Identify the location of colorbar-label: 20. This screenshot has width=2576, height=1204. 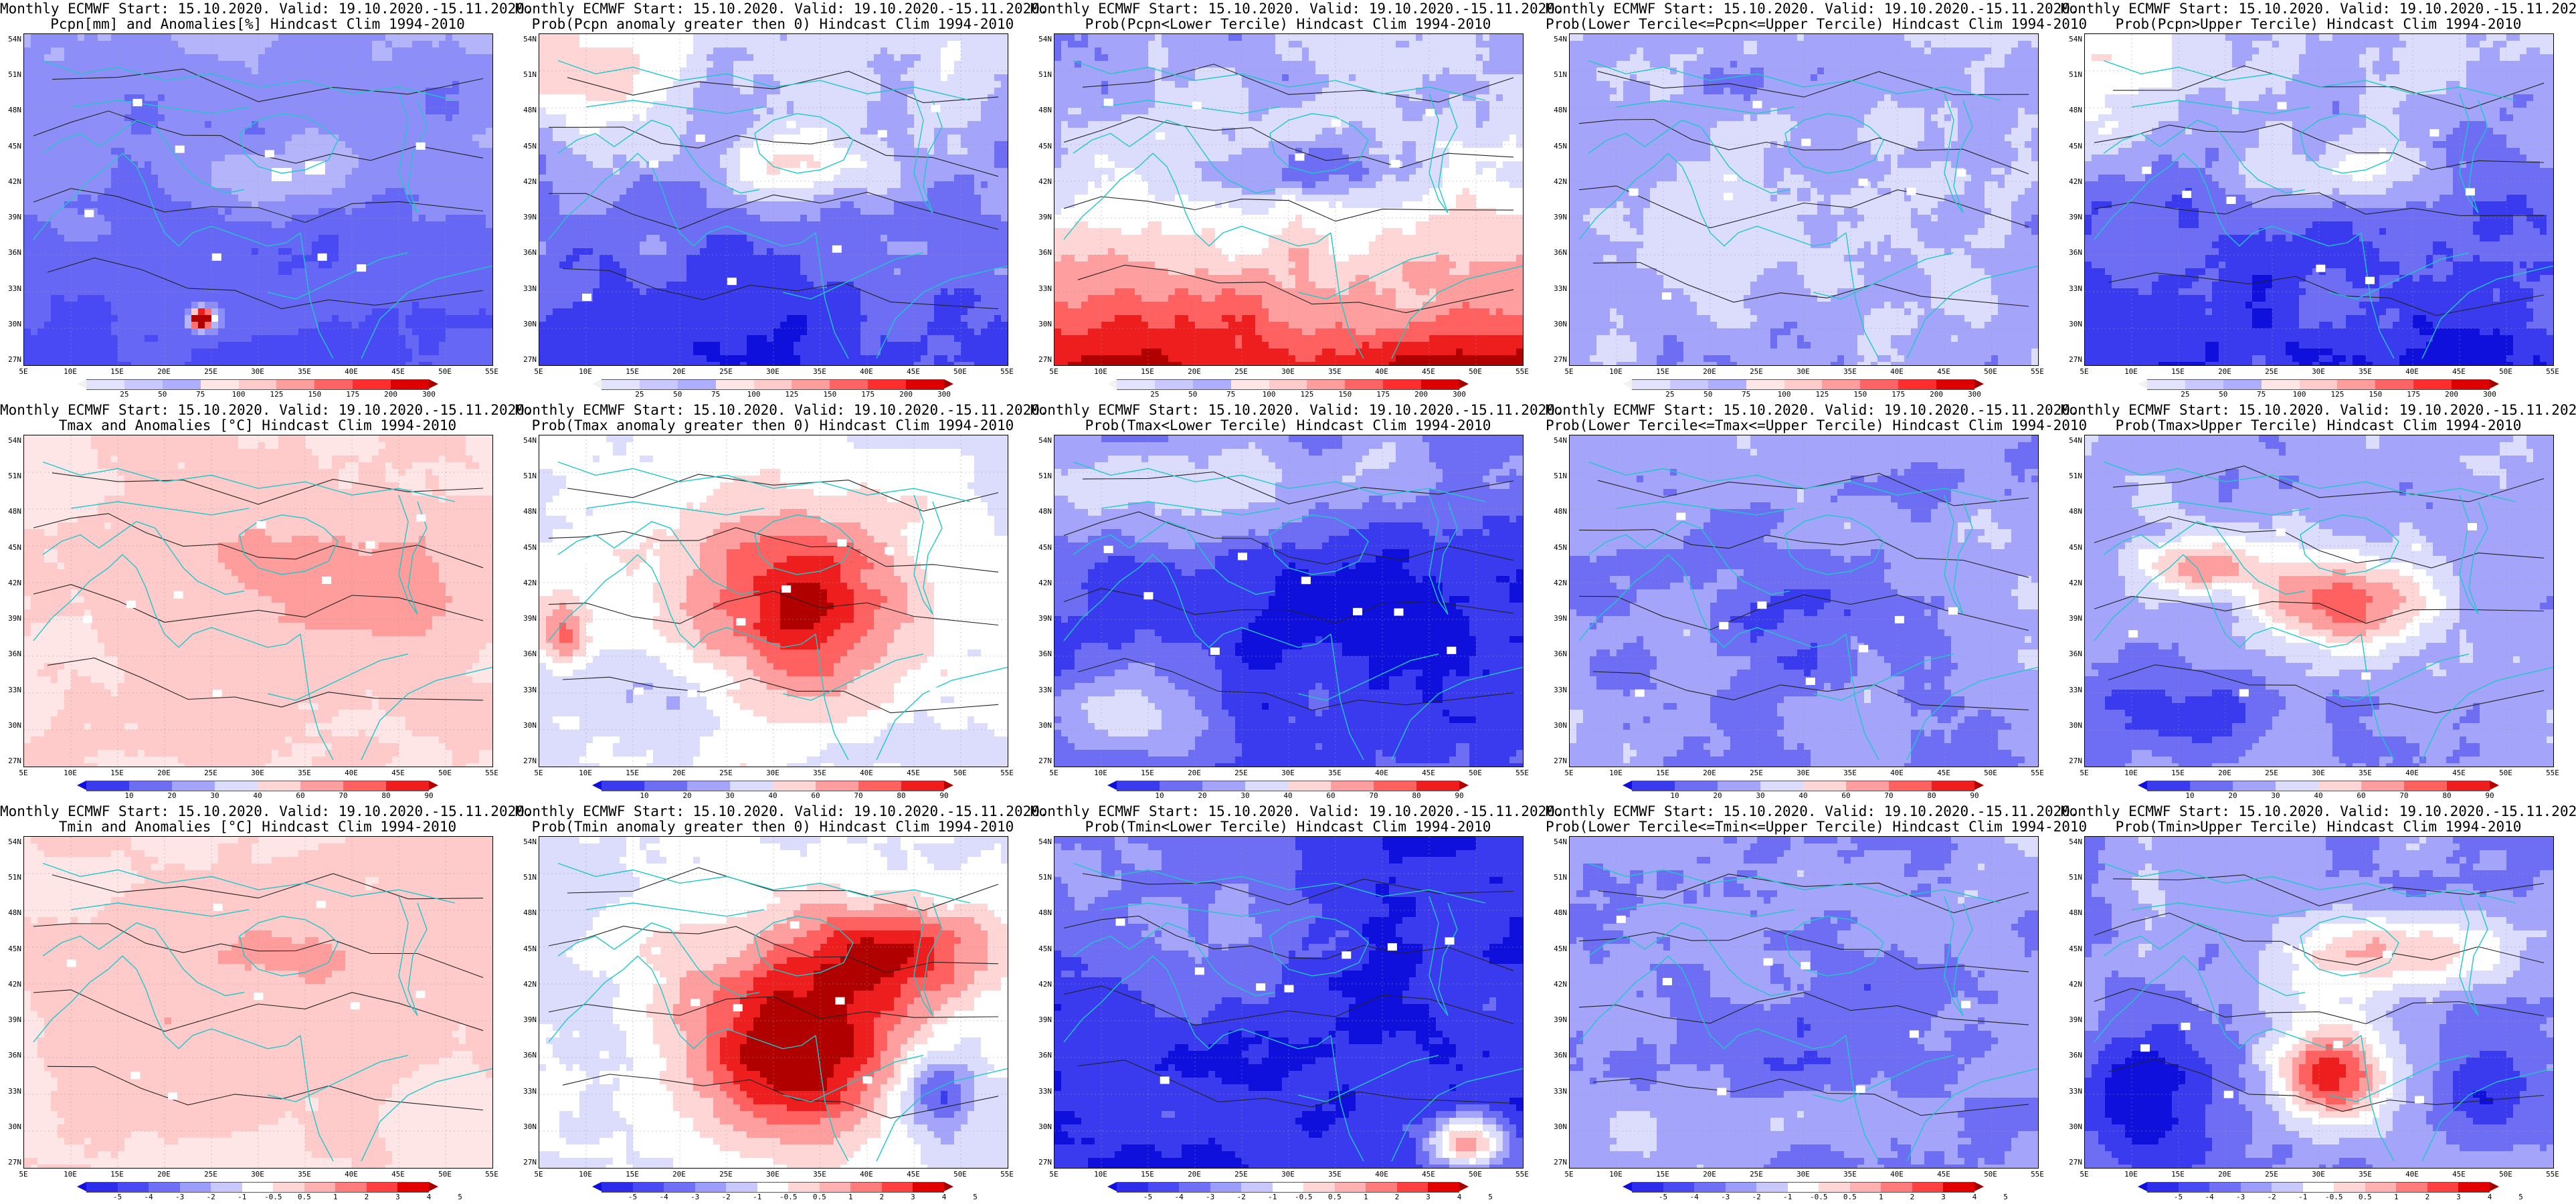
(2232, 795).